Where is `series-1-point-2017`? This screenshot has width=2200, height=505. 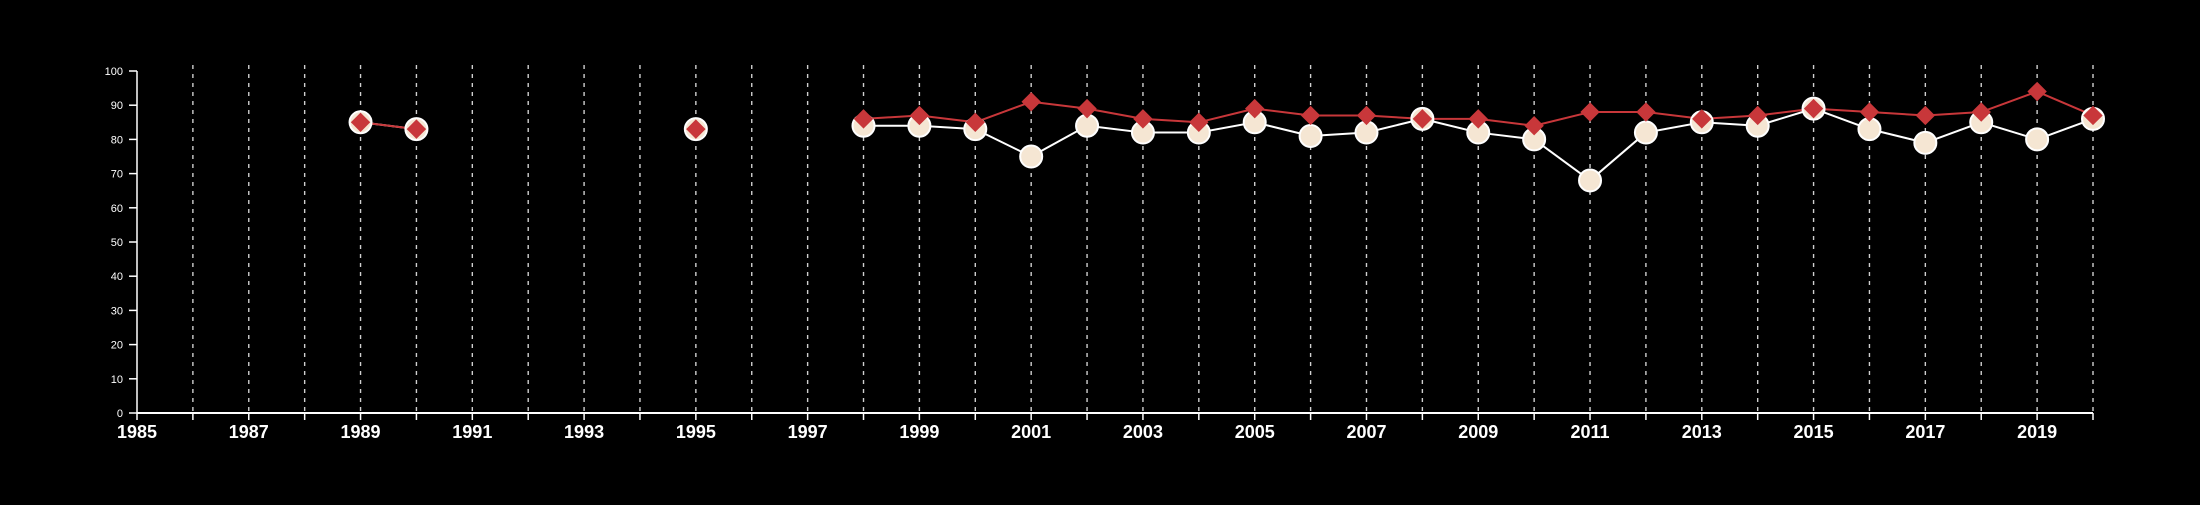
series-1-point-2017 is located at coordinates (1925, 115).